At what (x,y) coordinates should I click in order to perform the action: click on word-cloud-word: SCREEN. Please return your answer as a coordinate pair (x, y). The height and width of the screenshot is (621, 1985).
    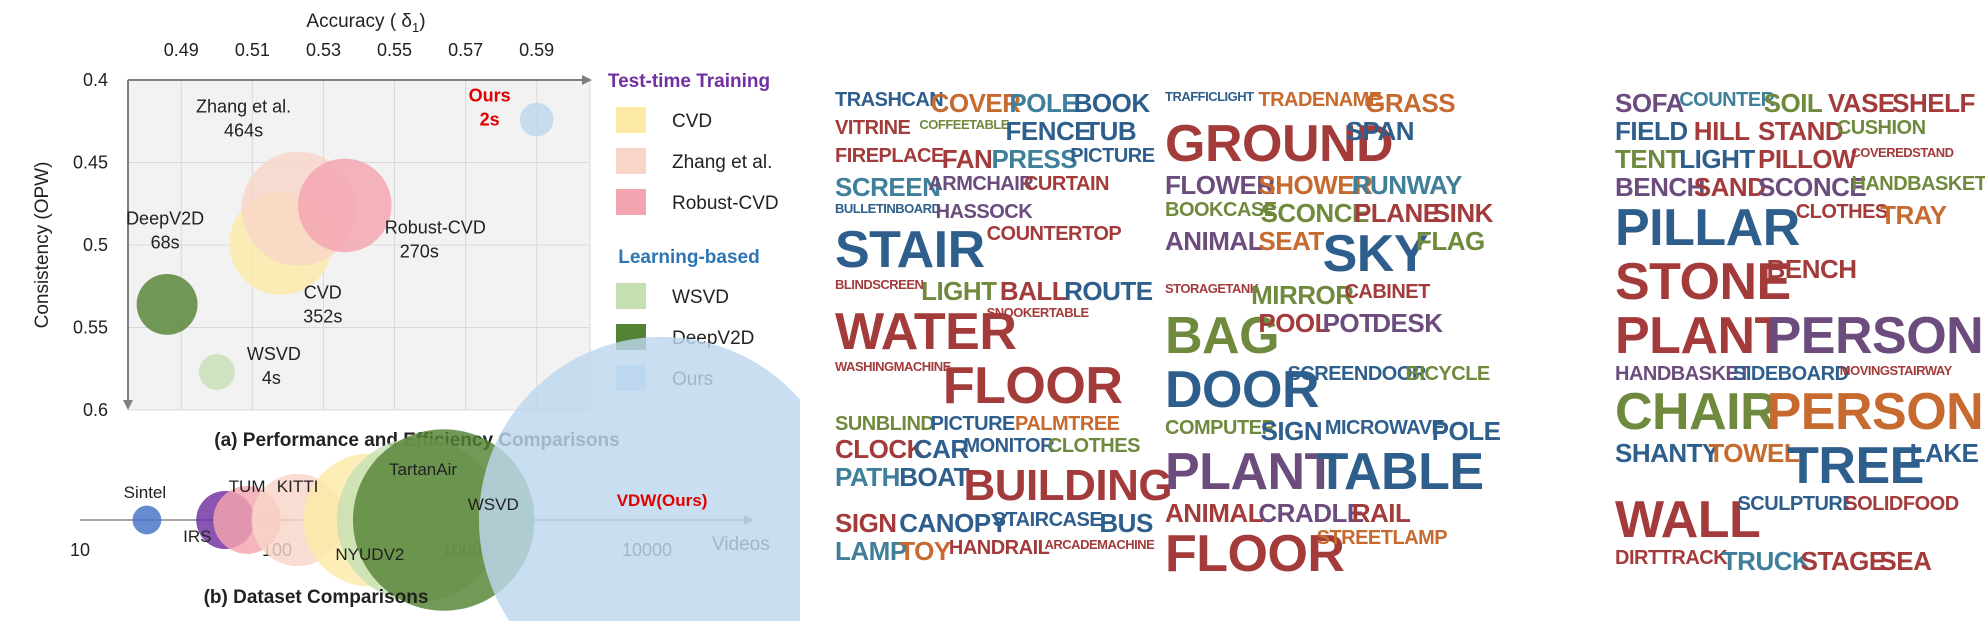
    Looking at the image, I should click on (888, 187).